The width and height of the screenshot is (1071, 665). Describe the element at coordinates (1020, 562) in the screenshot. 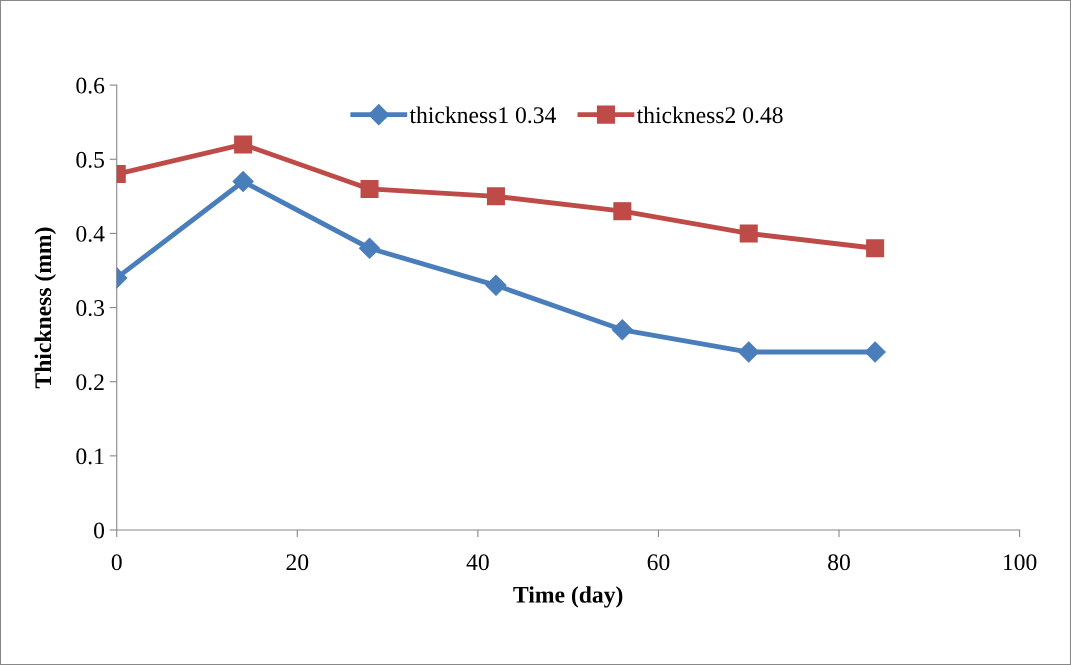

I see `x-tick-label: 100` at that location.